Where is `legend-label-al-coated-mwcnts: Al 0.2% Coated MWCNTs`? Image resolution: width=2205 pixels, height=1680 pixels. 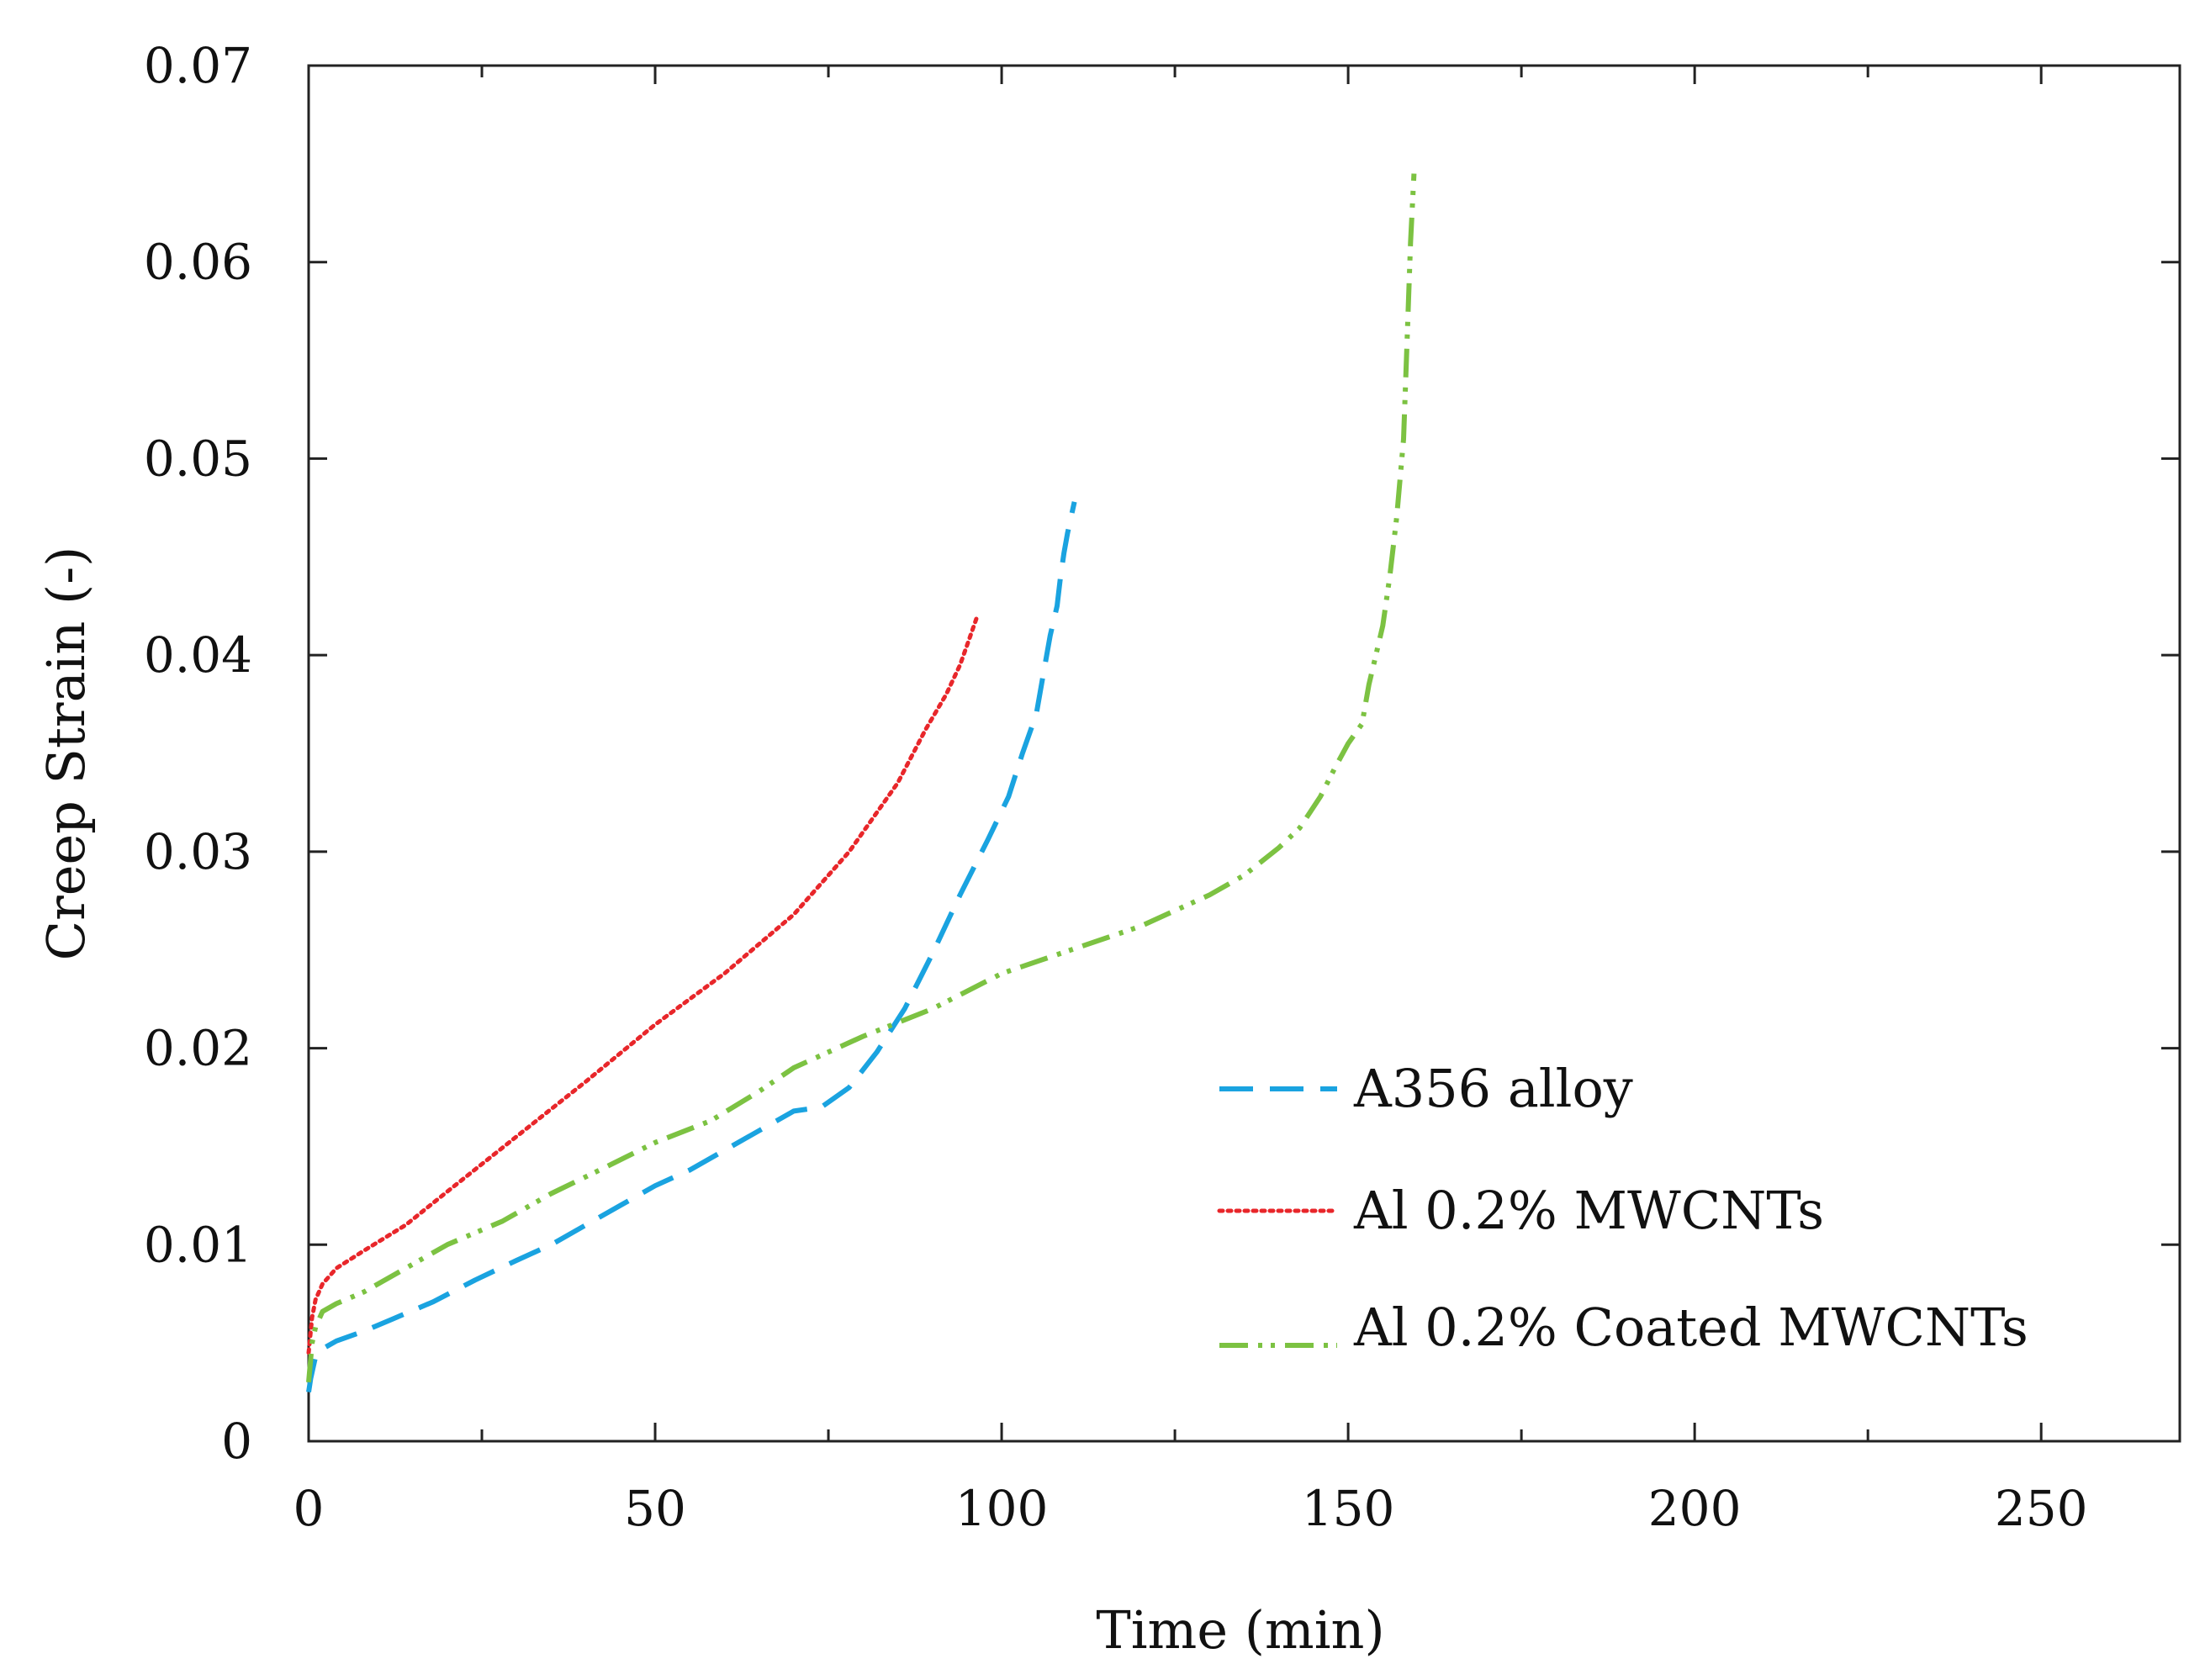
legend-label-al-coated-mwcnts: Al 0.2% Coated MWCNTs is located at coordinates (1690, 1327).